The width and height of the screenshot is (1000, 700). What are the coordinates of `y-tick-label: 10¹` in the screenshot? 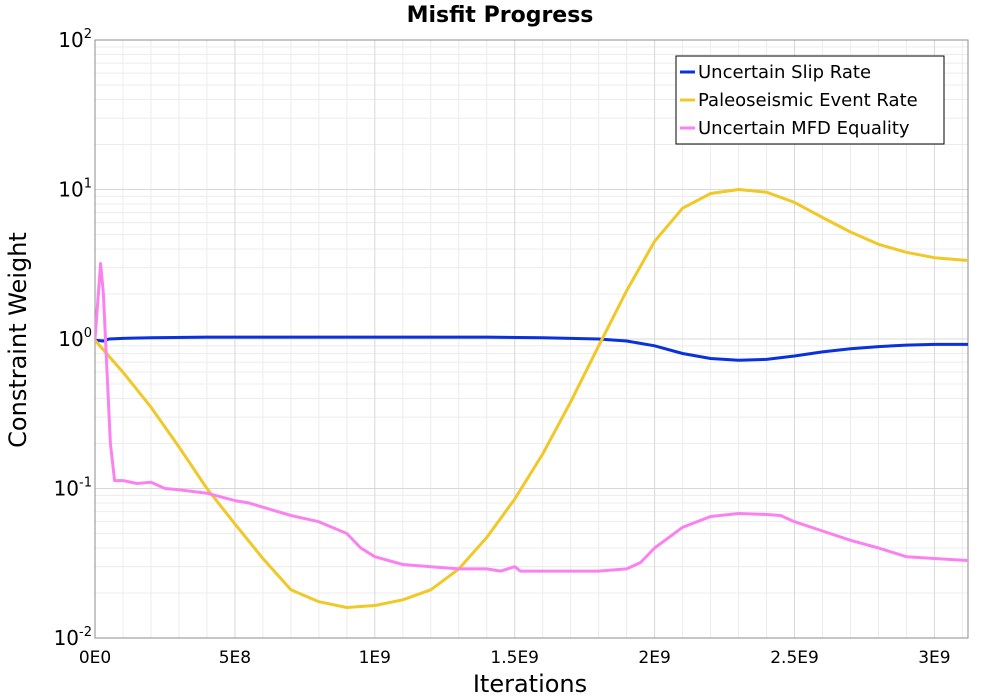 It's located at (75, 189).